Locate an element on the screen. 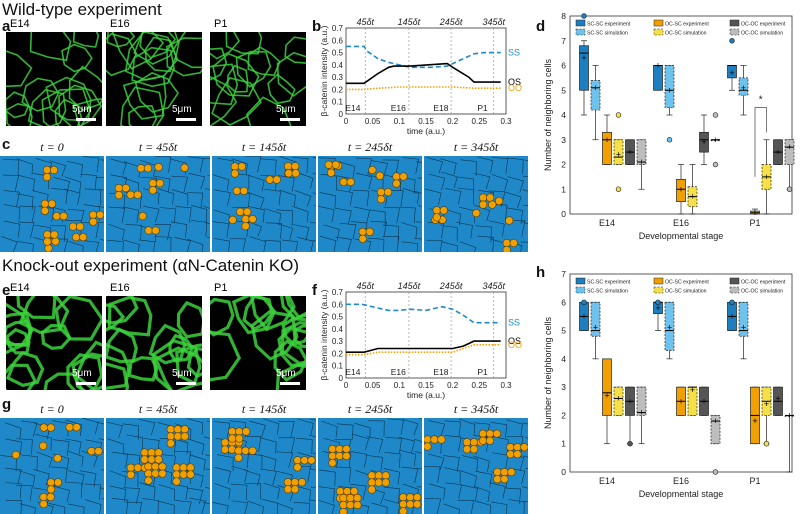 This screenshot has height=514, width=800. sim-time-label: t = 0 is located at coordinates (52, 409).